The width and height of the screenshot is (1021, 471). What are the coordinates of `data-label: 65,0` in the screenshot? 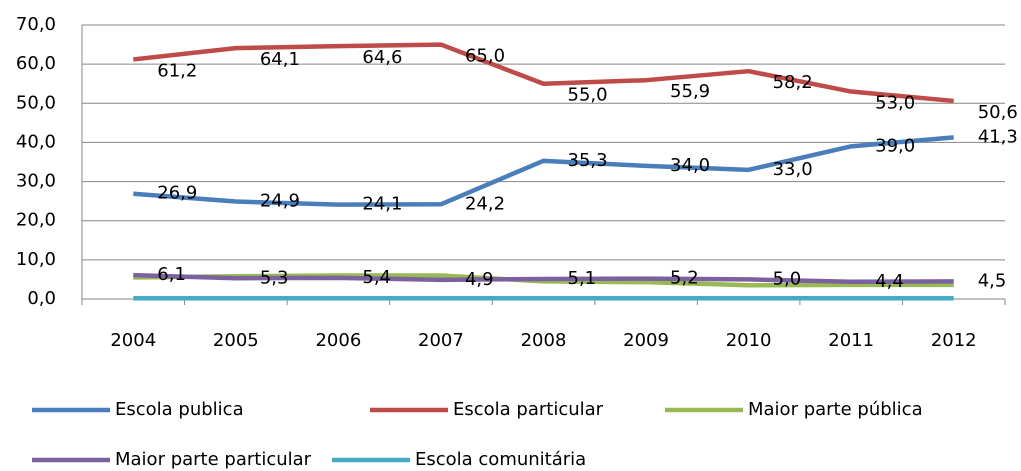 It's located at (485, 56).